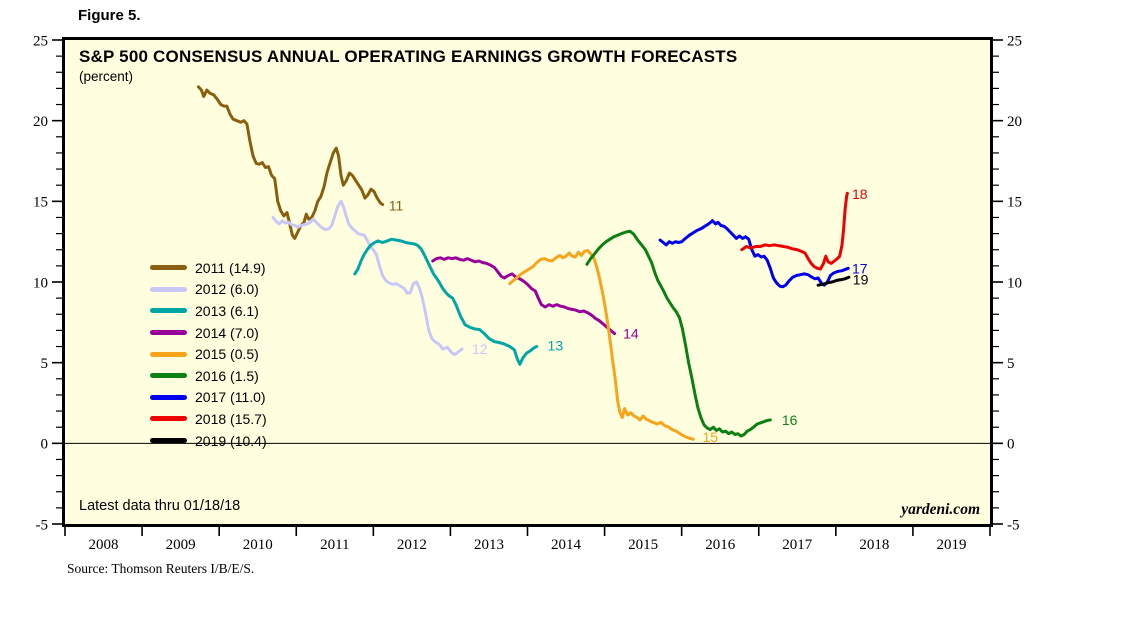 The image size is (1138, 621). I want to click on legend-label: 2014 (7.0), so click(227, 332).